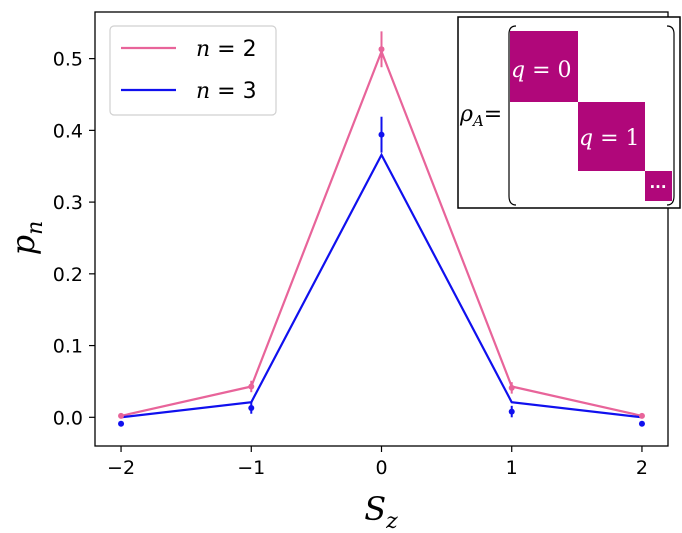 The width and height of the screenshot is (682, 533). I want to click on x-axis-title: Sz, so click(381, 511).